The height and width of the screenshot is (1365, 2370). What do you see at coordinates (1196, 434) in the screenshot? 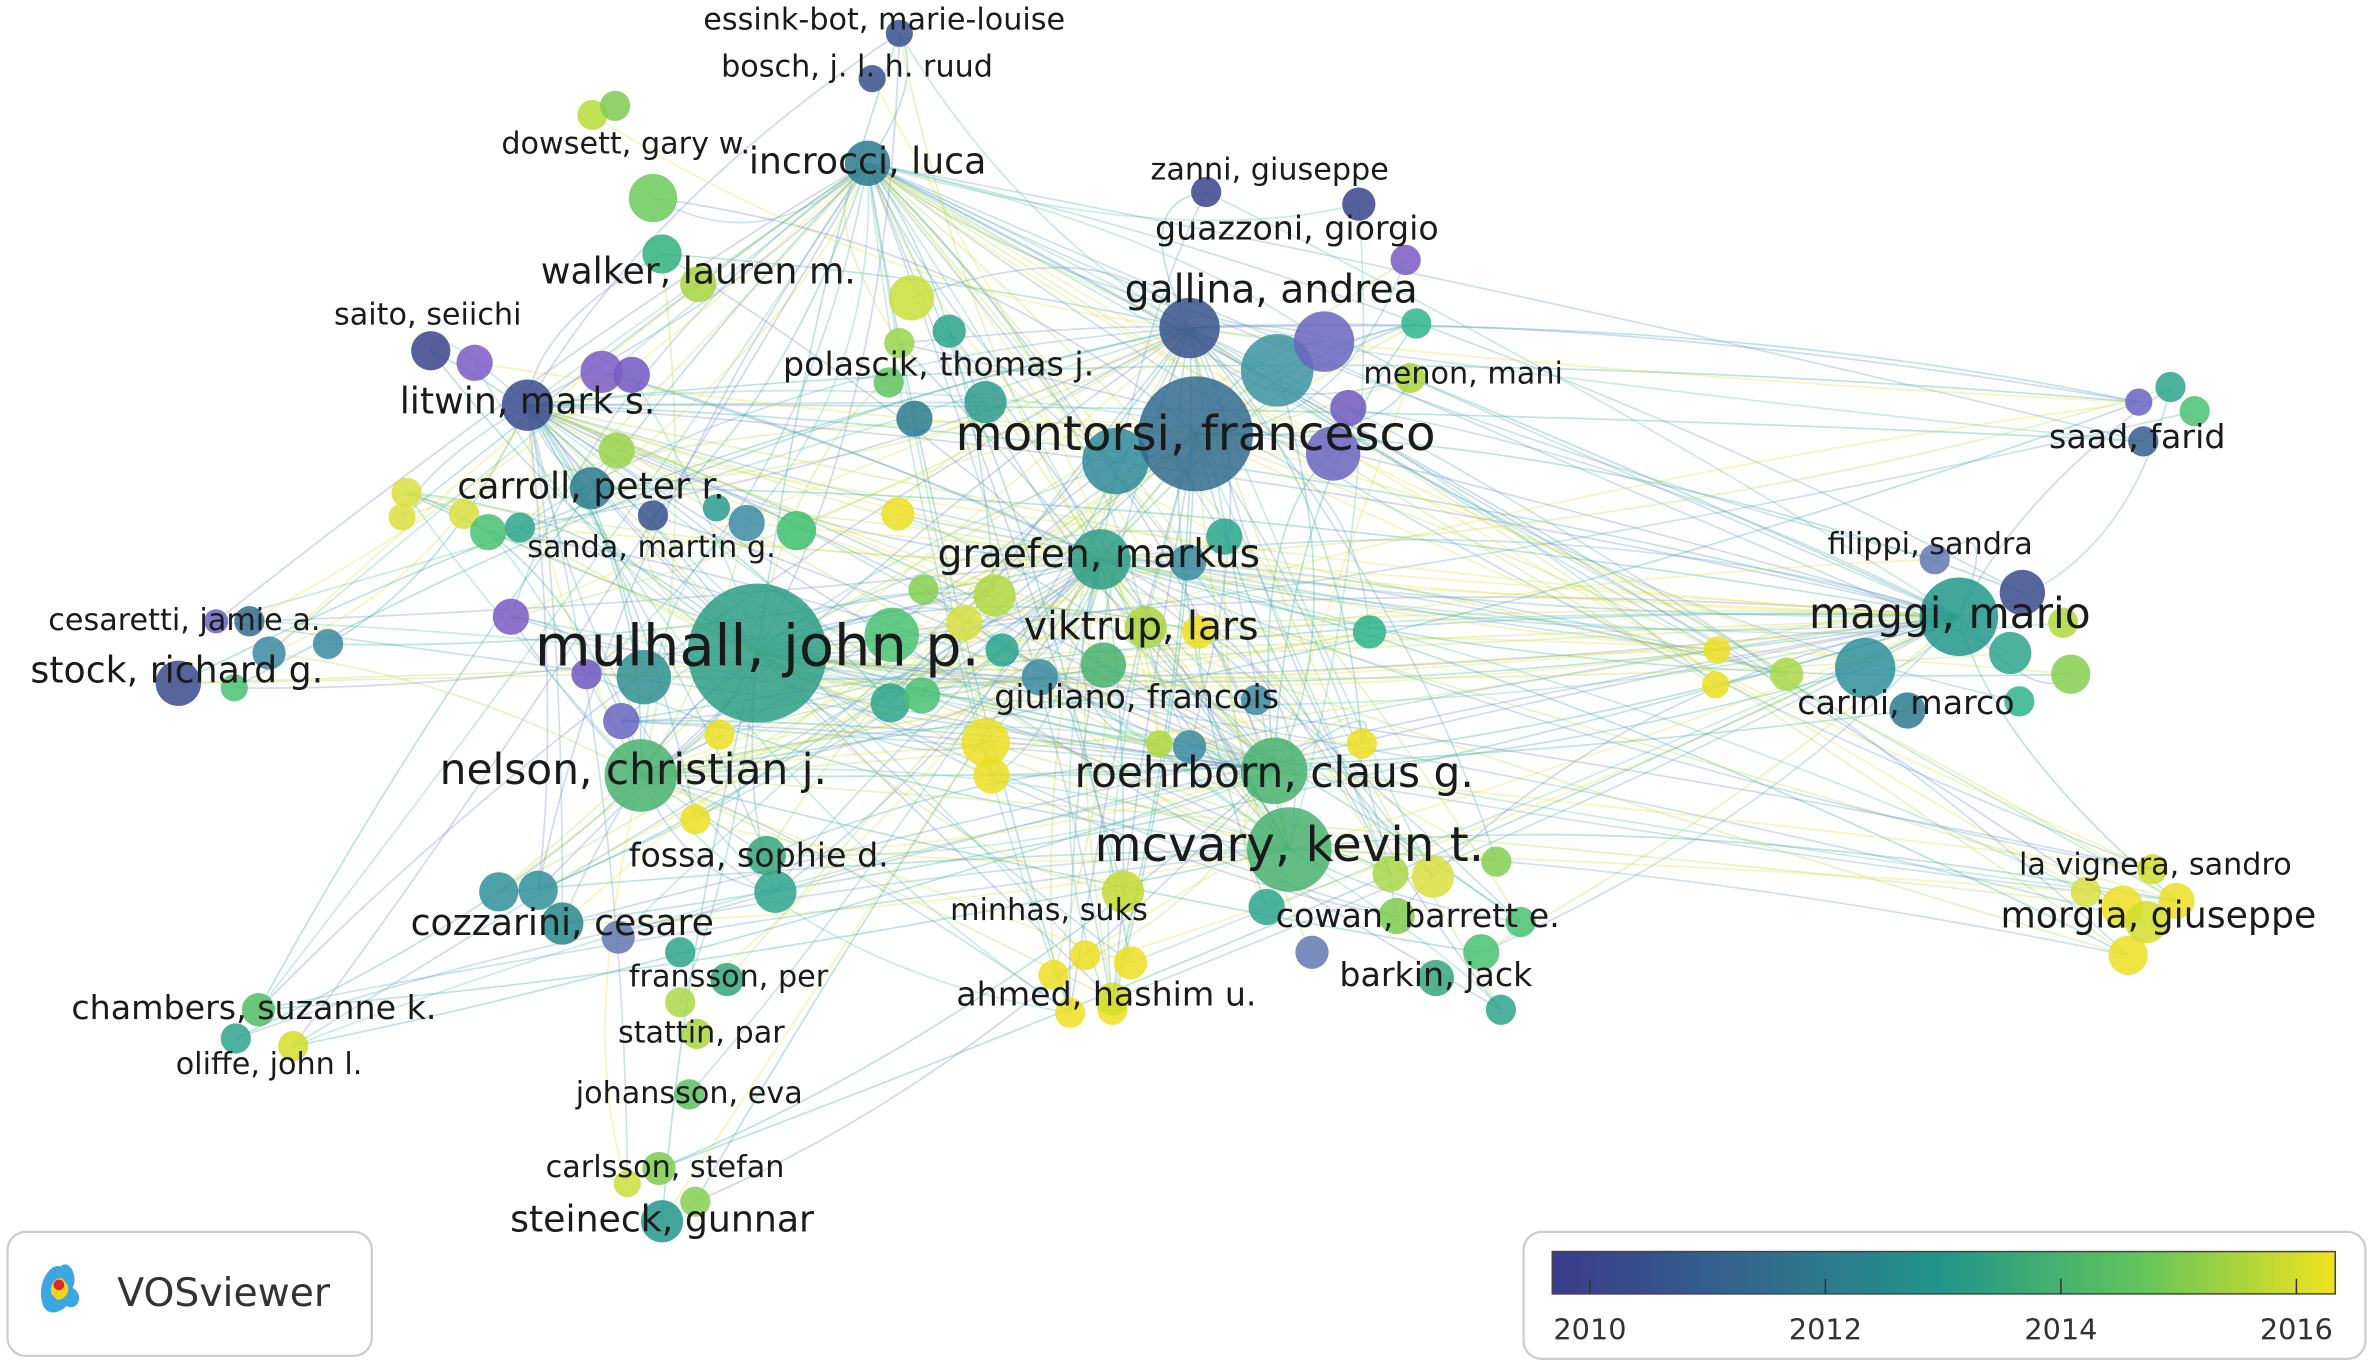
I see `node-label: montorsi, francesco` at bounding box center [1196, 434].